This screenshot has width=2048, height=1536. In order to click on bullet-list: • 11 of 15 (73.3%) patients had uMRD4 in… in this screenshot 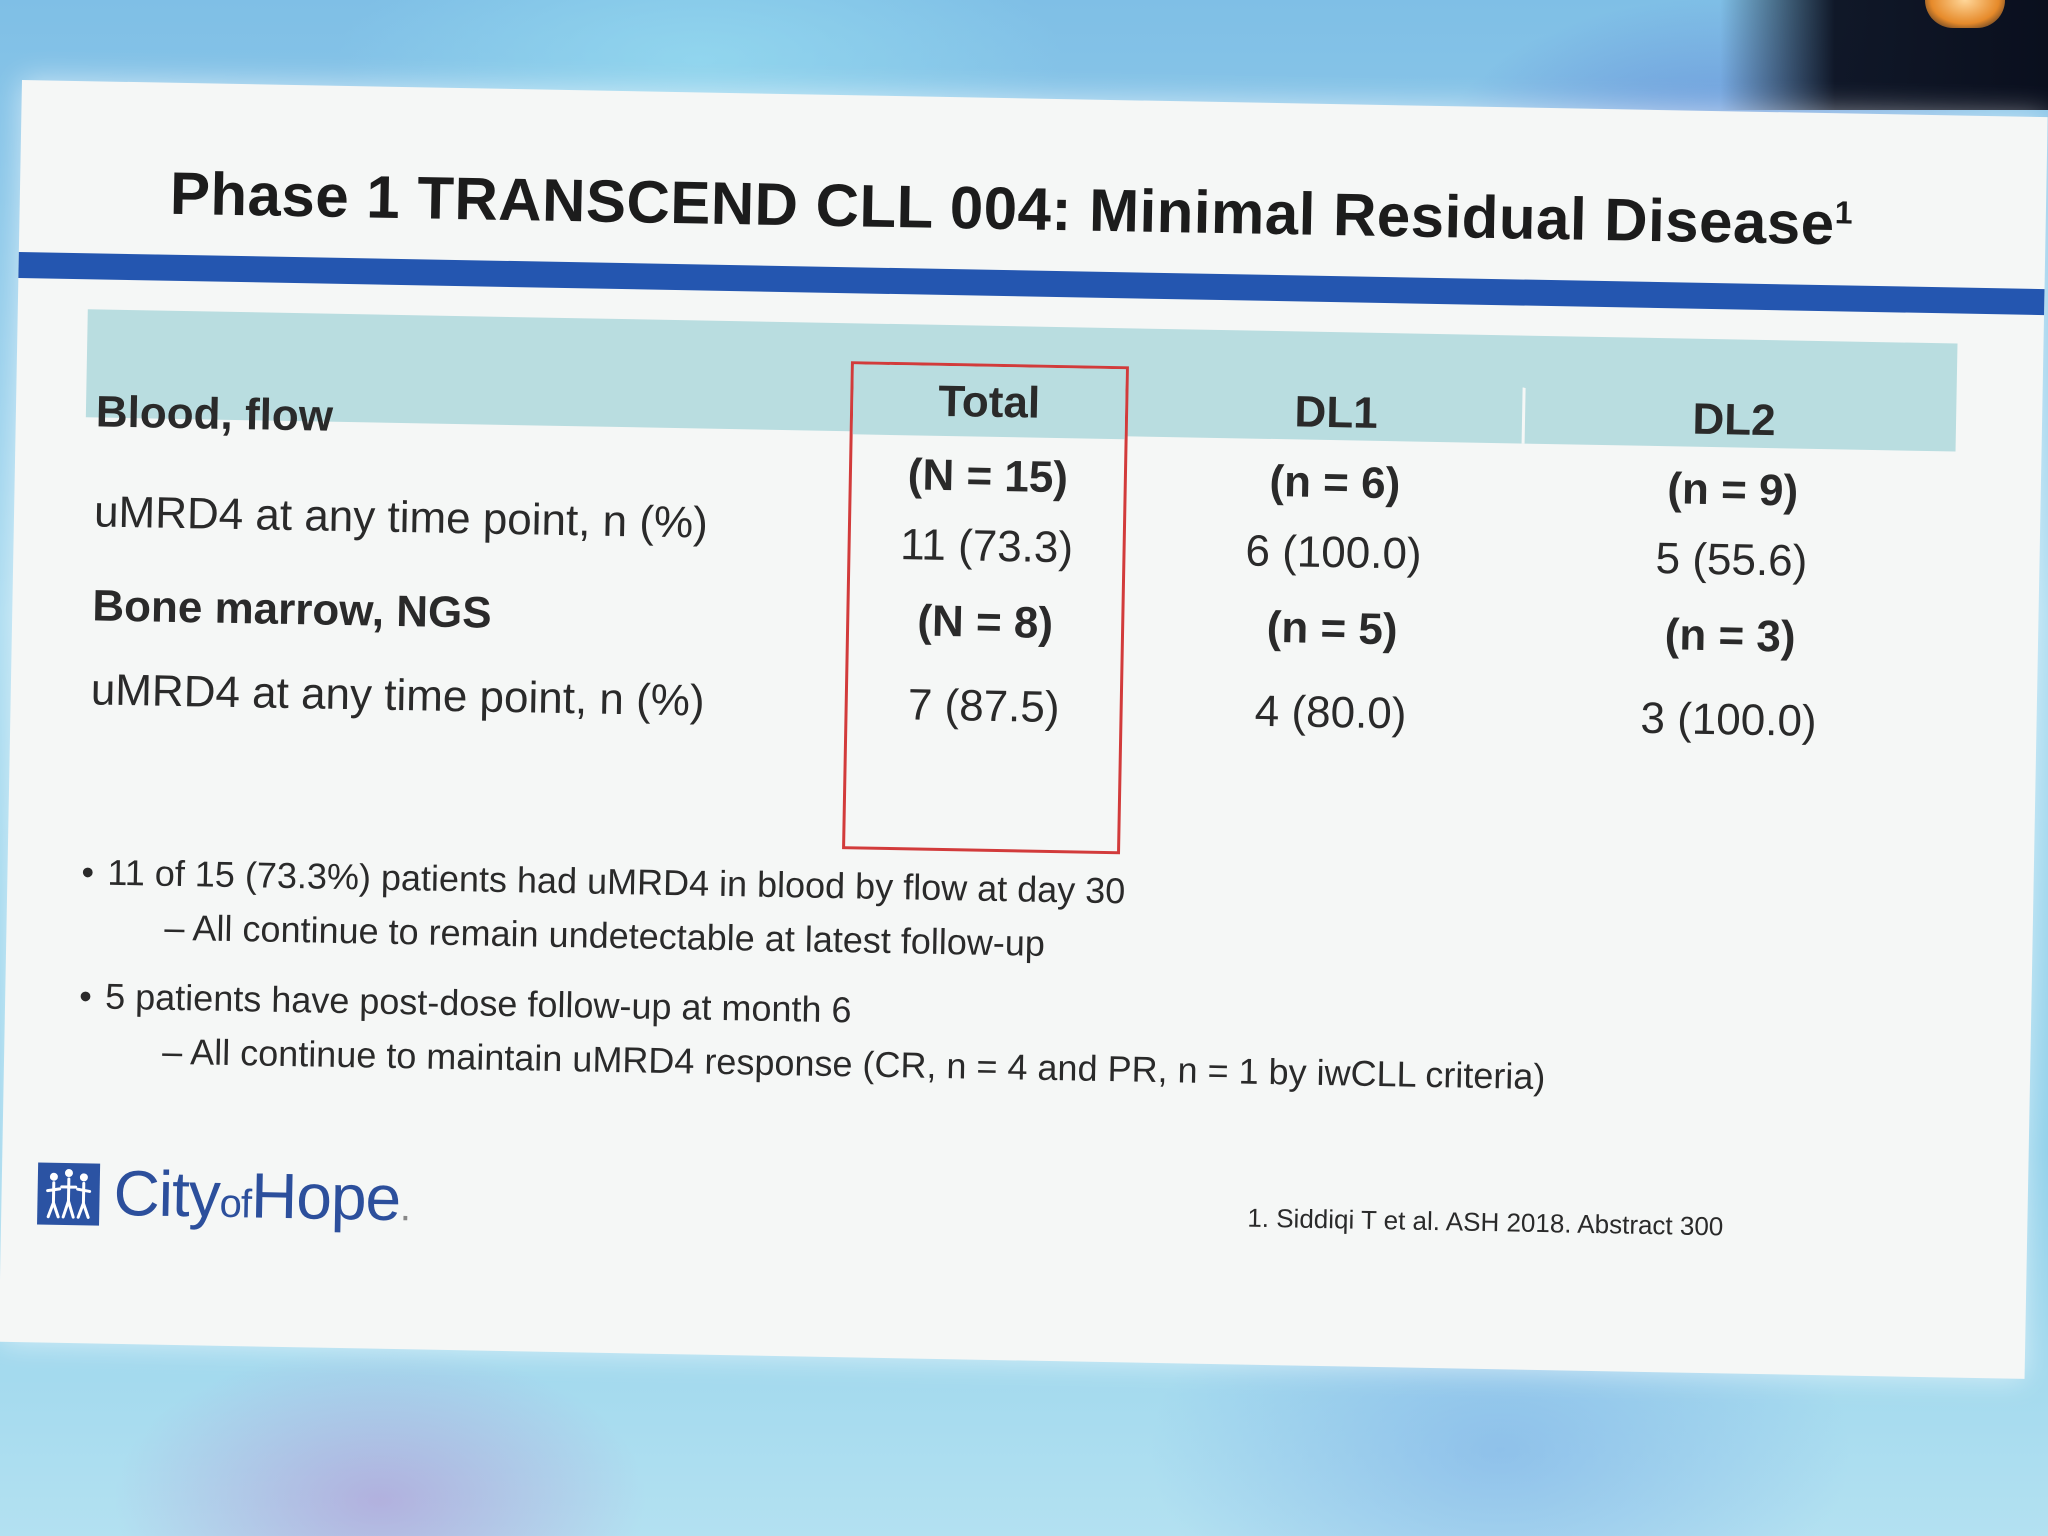, I will do `click(1018, 974)`.